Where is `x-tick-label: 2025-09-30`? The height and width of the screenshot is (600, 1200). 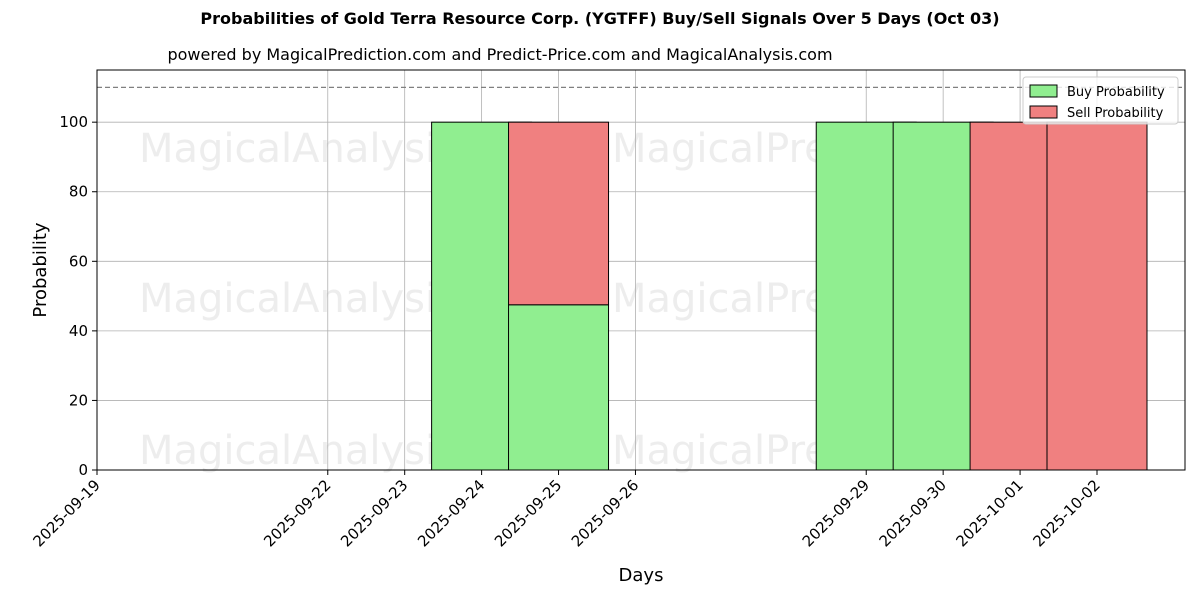
x-tick-label: 2025-09-30 is located at coordinates (913, 513).